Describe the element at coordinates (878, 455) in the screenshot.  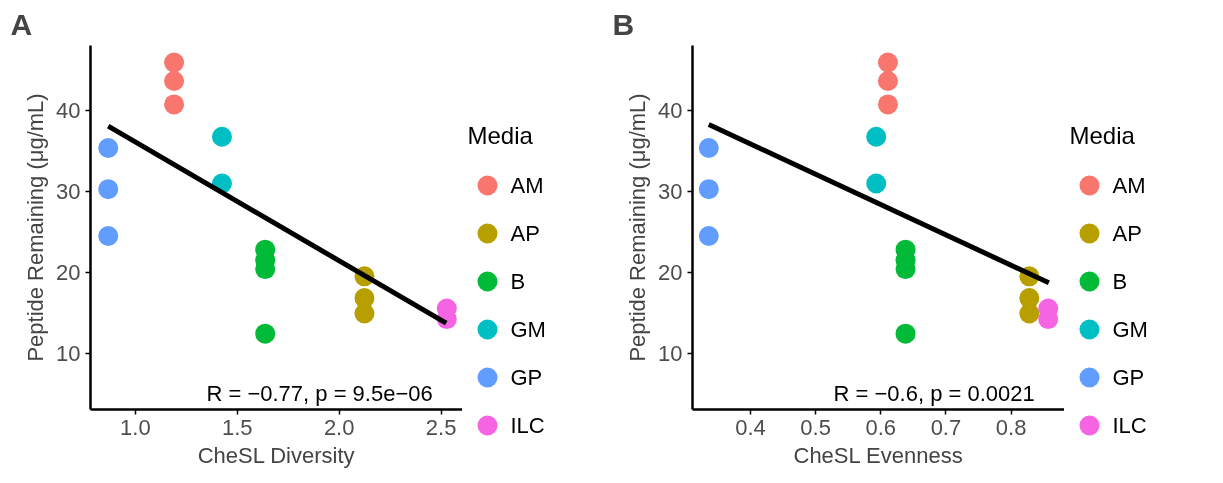
I see `x-axis-title: CheSL Evenness` at that location.